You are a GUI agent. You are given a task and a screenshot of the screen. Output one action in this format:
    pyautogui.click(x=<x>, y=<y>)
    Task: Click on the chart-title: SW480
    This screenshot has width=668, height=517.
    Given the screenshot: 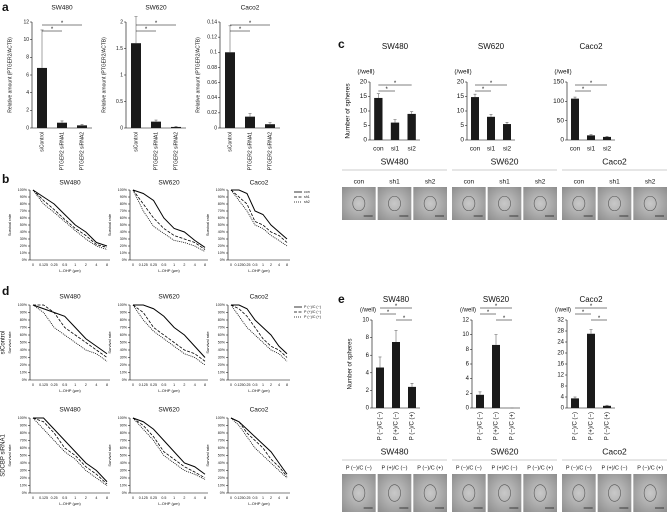 What is the action you would take?
    pyautogui.click(x=396, y=299)
    